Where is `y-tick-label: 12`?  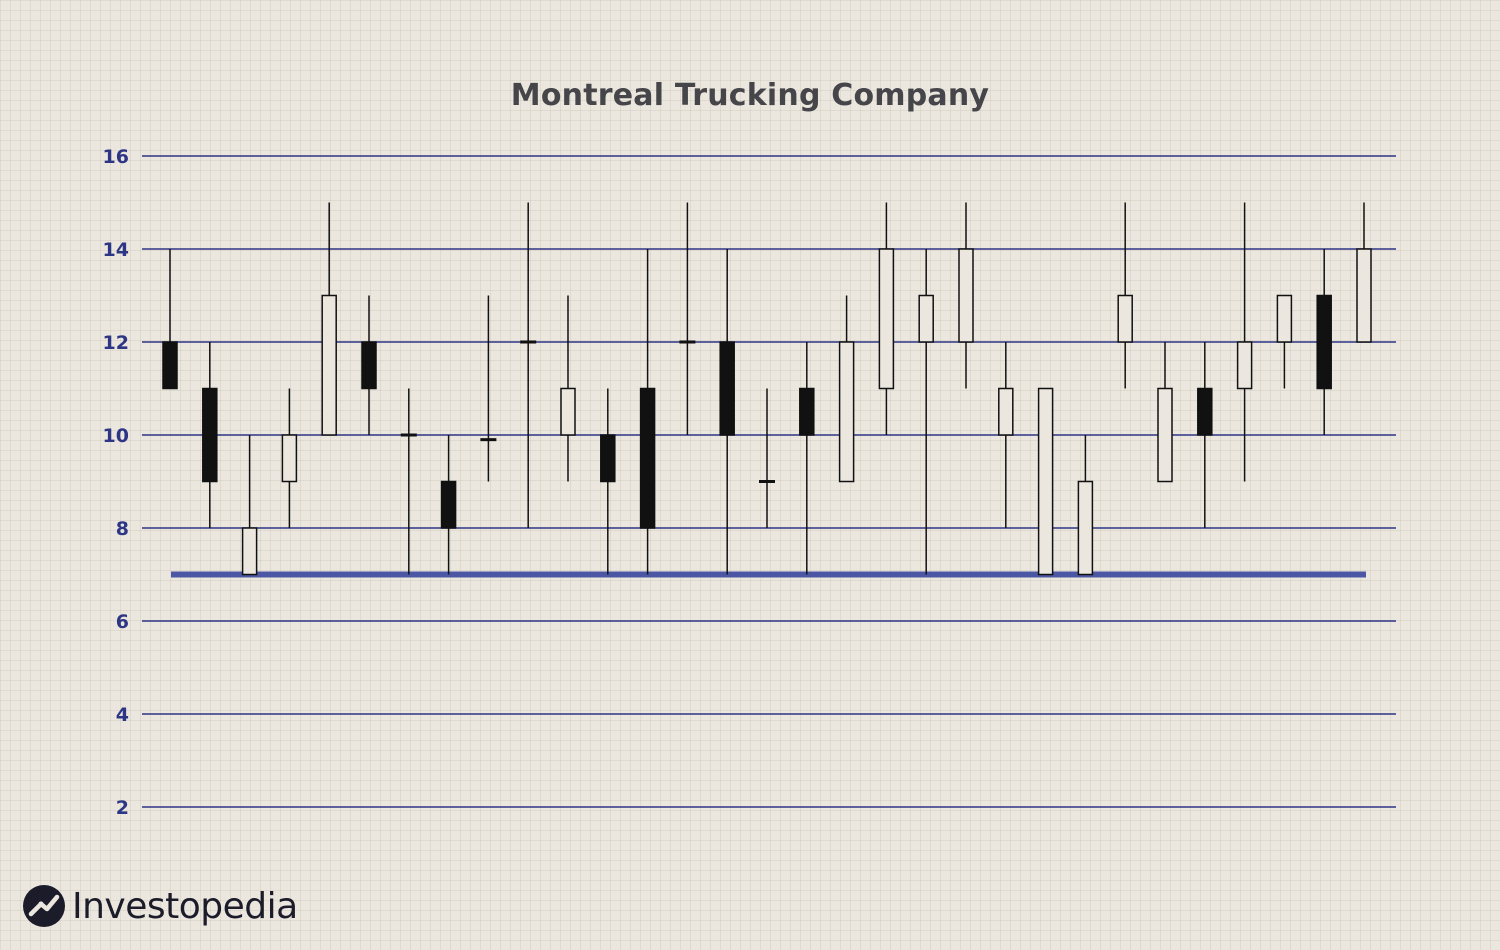
y-tick-label: 12 is located at coordinates (116, 343).